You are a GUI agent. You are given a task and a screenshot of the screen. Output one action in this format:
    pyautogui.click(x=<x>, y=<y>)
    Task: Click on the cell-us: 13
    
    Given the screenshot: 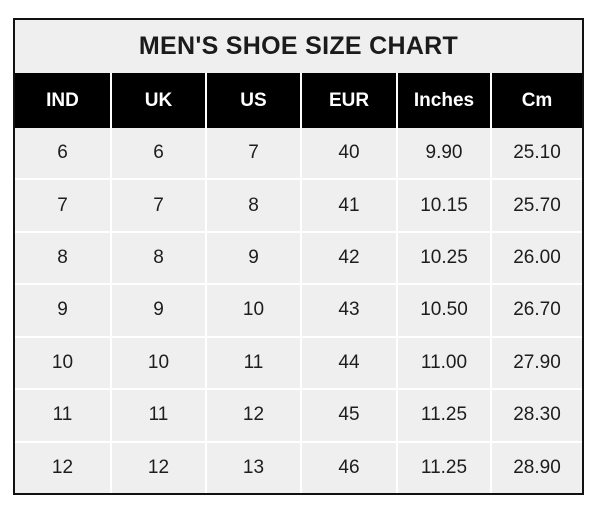 What is the action you would take?
    pyautogui.click(x=254, y=467)
    